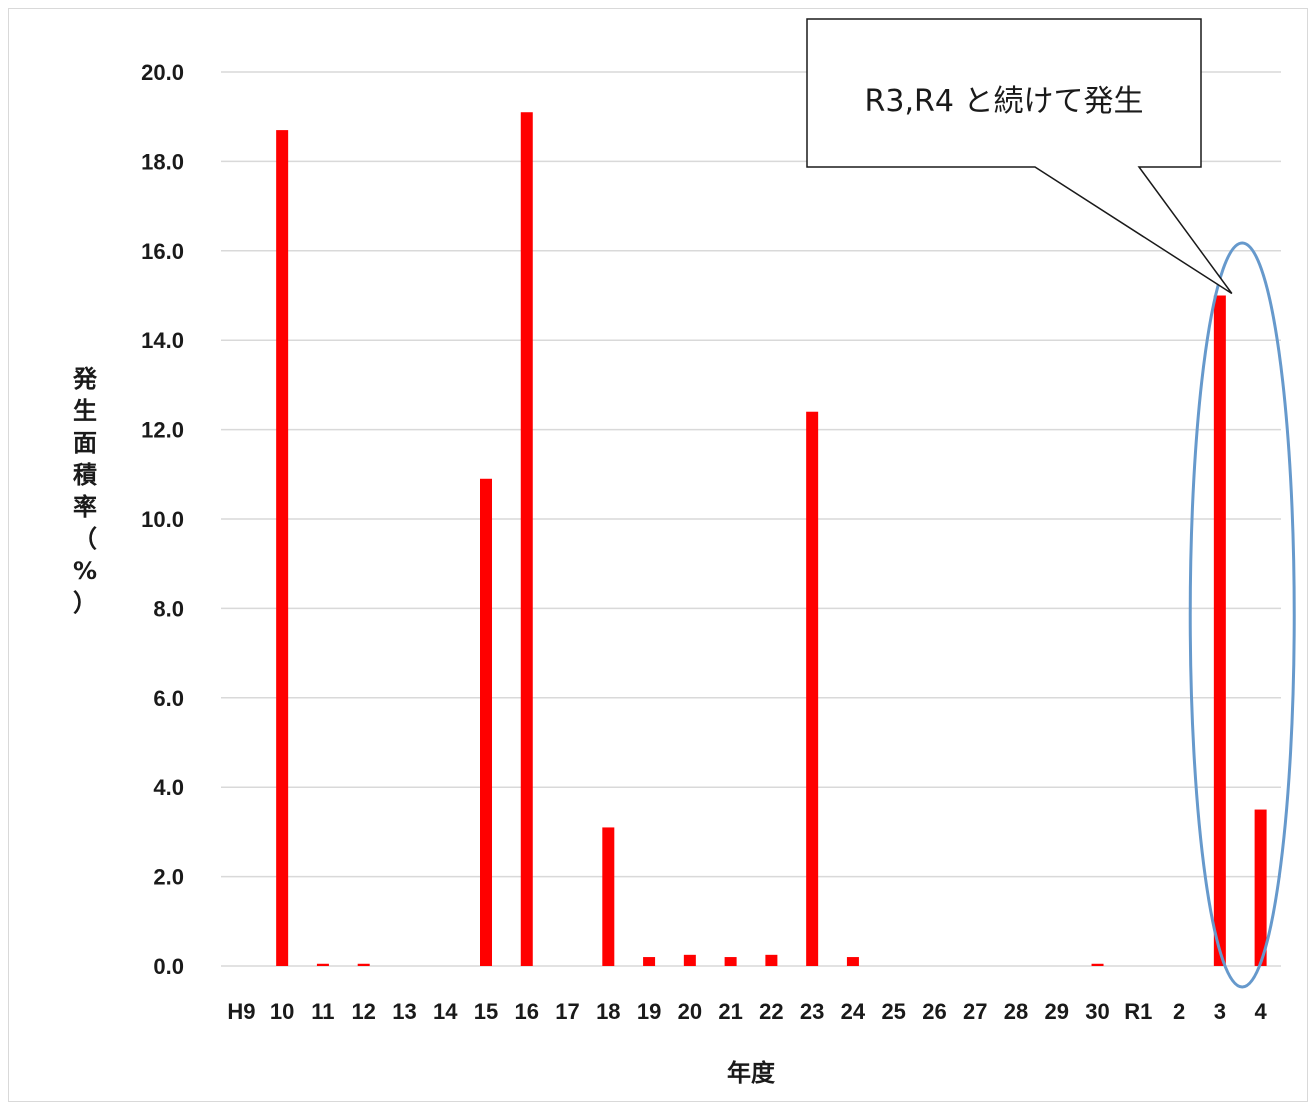 The image size is (1310, 1106). Describe the element at coordinates (486, 1011) in the screenshot. I see `x-tick-label: 15` at that location.